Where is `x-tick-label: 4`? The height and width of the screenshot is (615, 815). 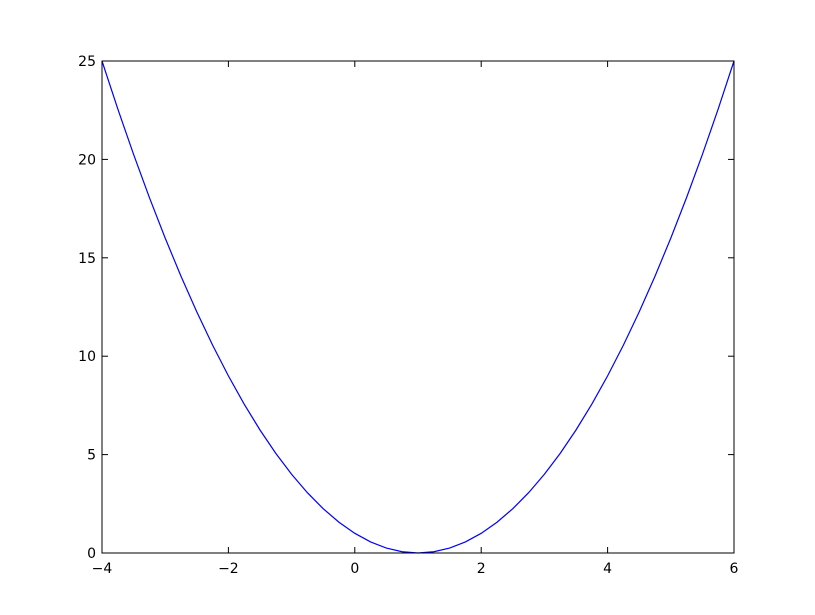 x-tick-label: 4 is located at coordinates (607, 569).